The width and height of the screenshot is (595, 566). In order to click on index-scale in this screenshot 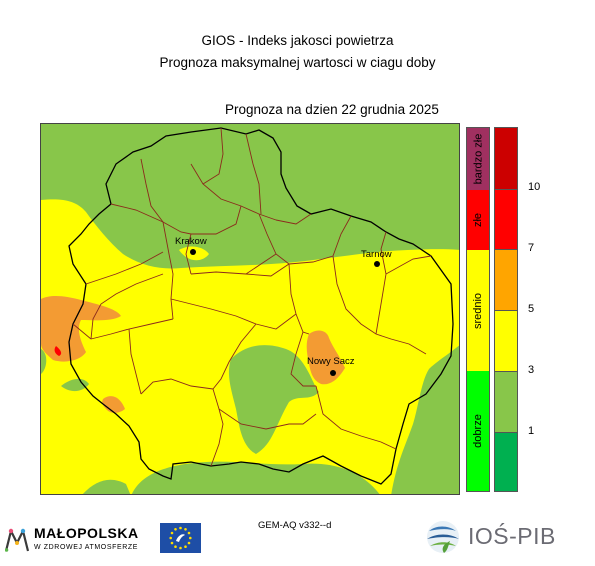, I will do `click(506, 309)`.